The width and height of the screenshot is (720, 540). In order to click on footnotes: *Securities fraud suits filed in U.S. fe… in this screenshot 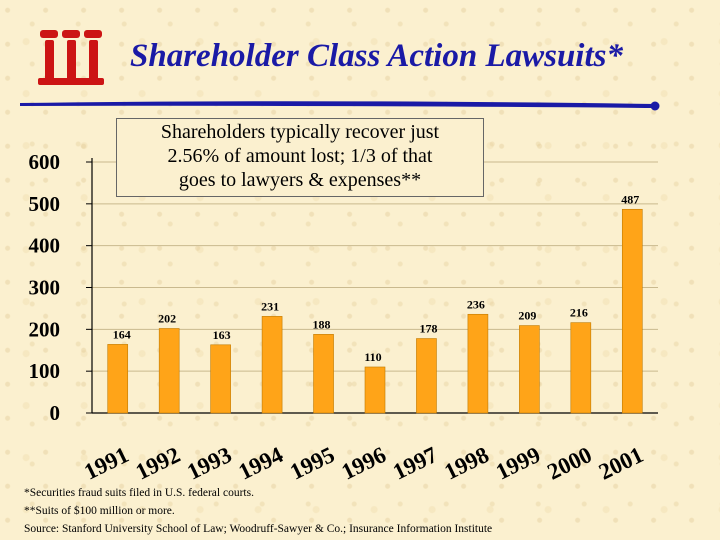, I will do `click(258, 511)`.